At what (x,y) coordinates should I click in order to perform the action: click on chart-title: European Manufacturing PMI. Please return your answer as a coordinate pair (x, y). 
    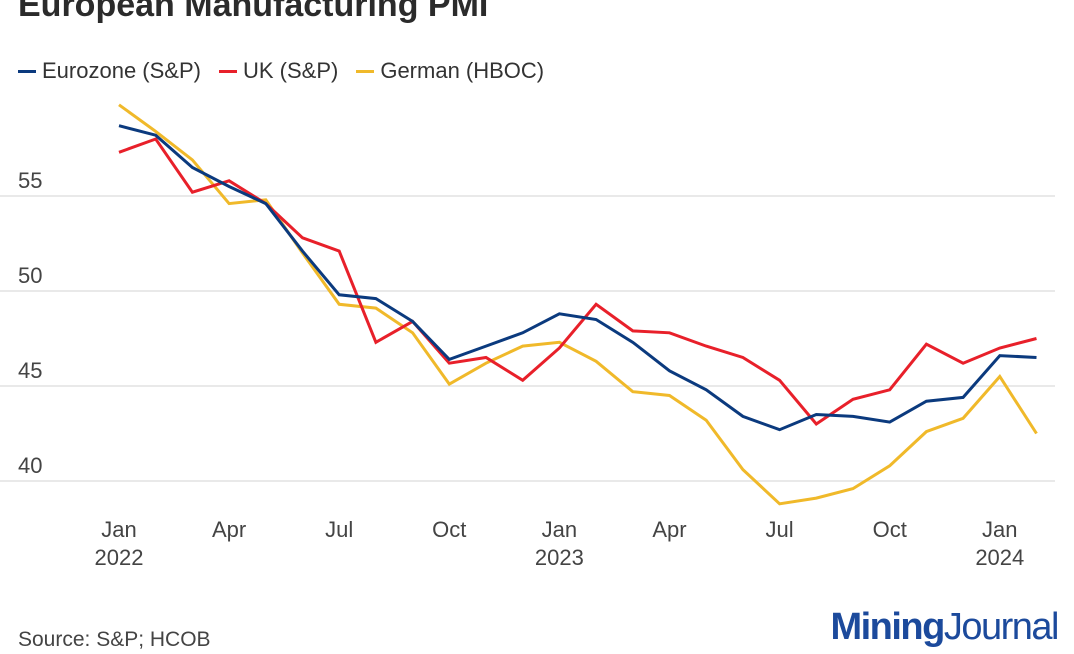
    Looking at the image, I should click on (253, 12).